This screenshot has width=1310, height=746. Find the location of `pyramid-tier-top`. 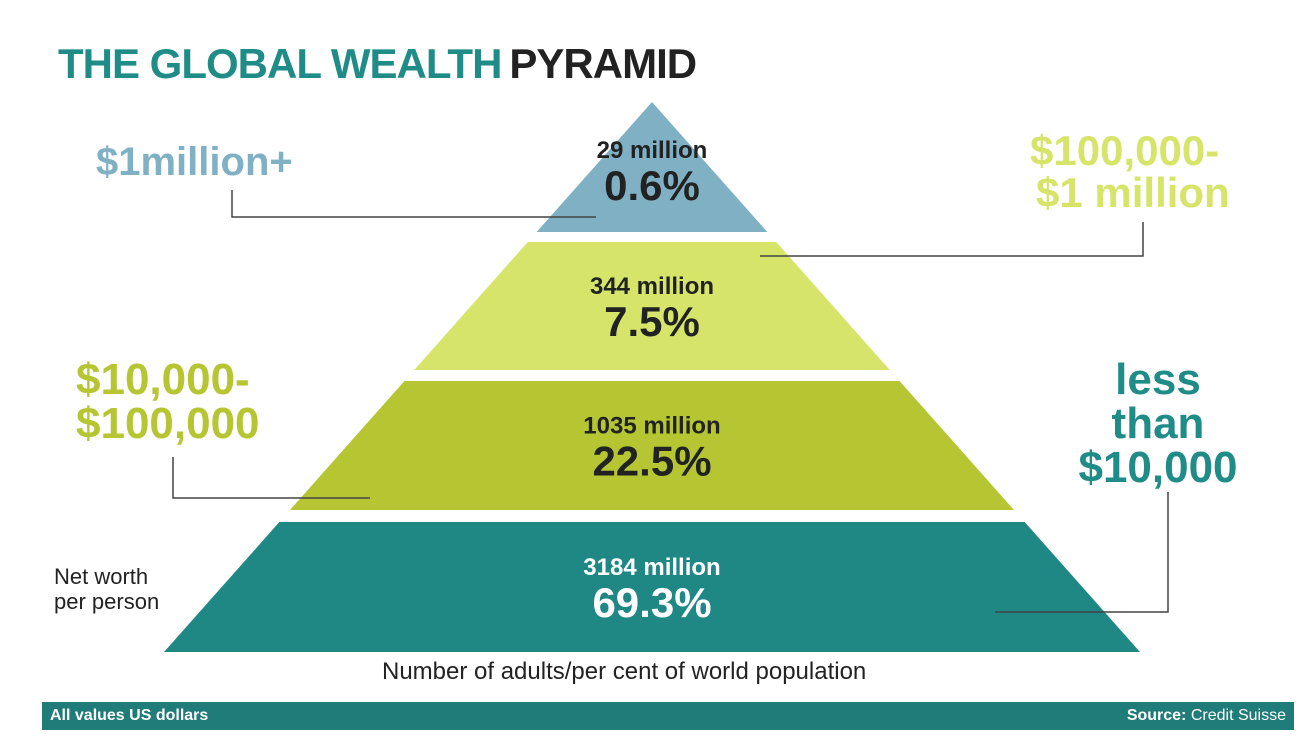

pyramid-tier-top is located at coordinates (652, 167).